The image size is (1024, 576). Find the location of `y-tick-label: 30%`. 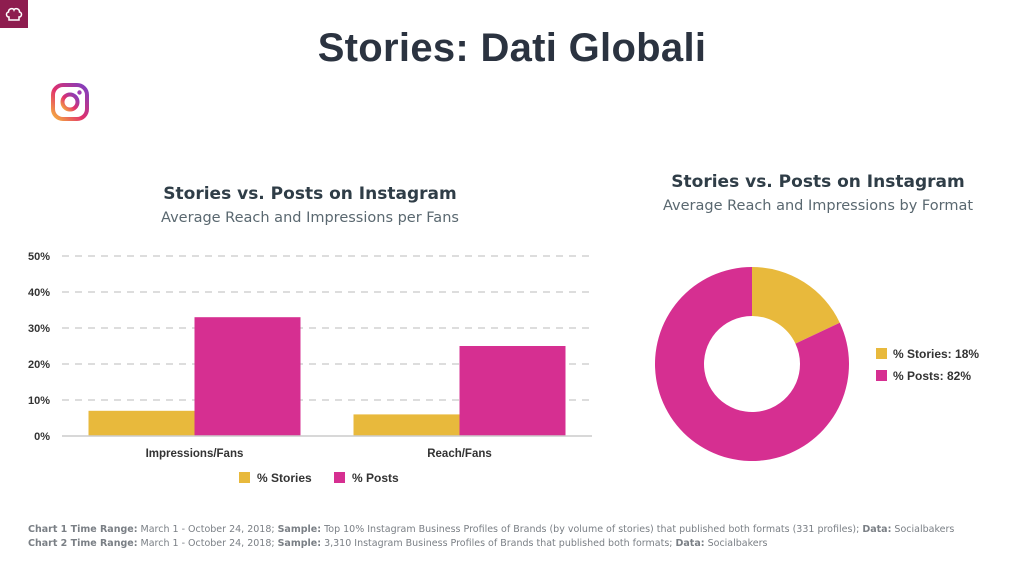

y-tick-label: 30% is located at coordinates (39, 329).